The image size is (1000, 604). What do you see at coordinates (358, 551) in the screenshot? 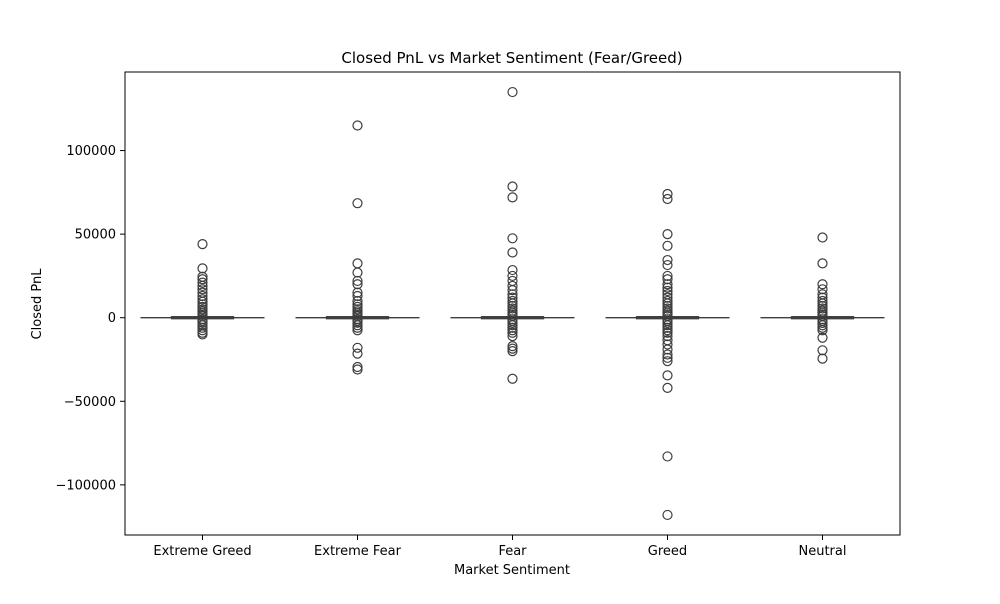
I see `x-tick-label: Extreme Fear` at bounding box center [358, 551].